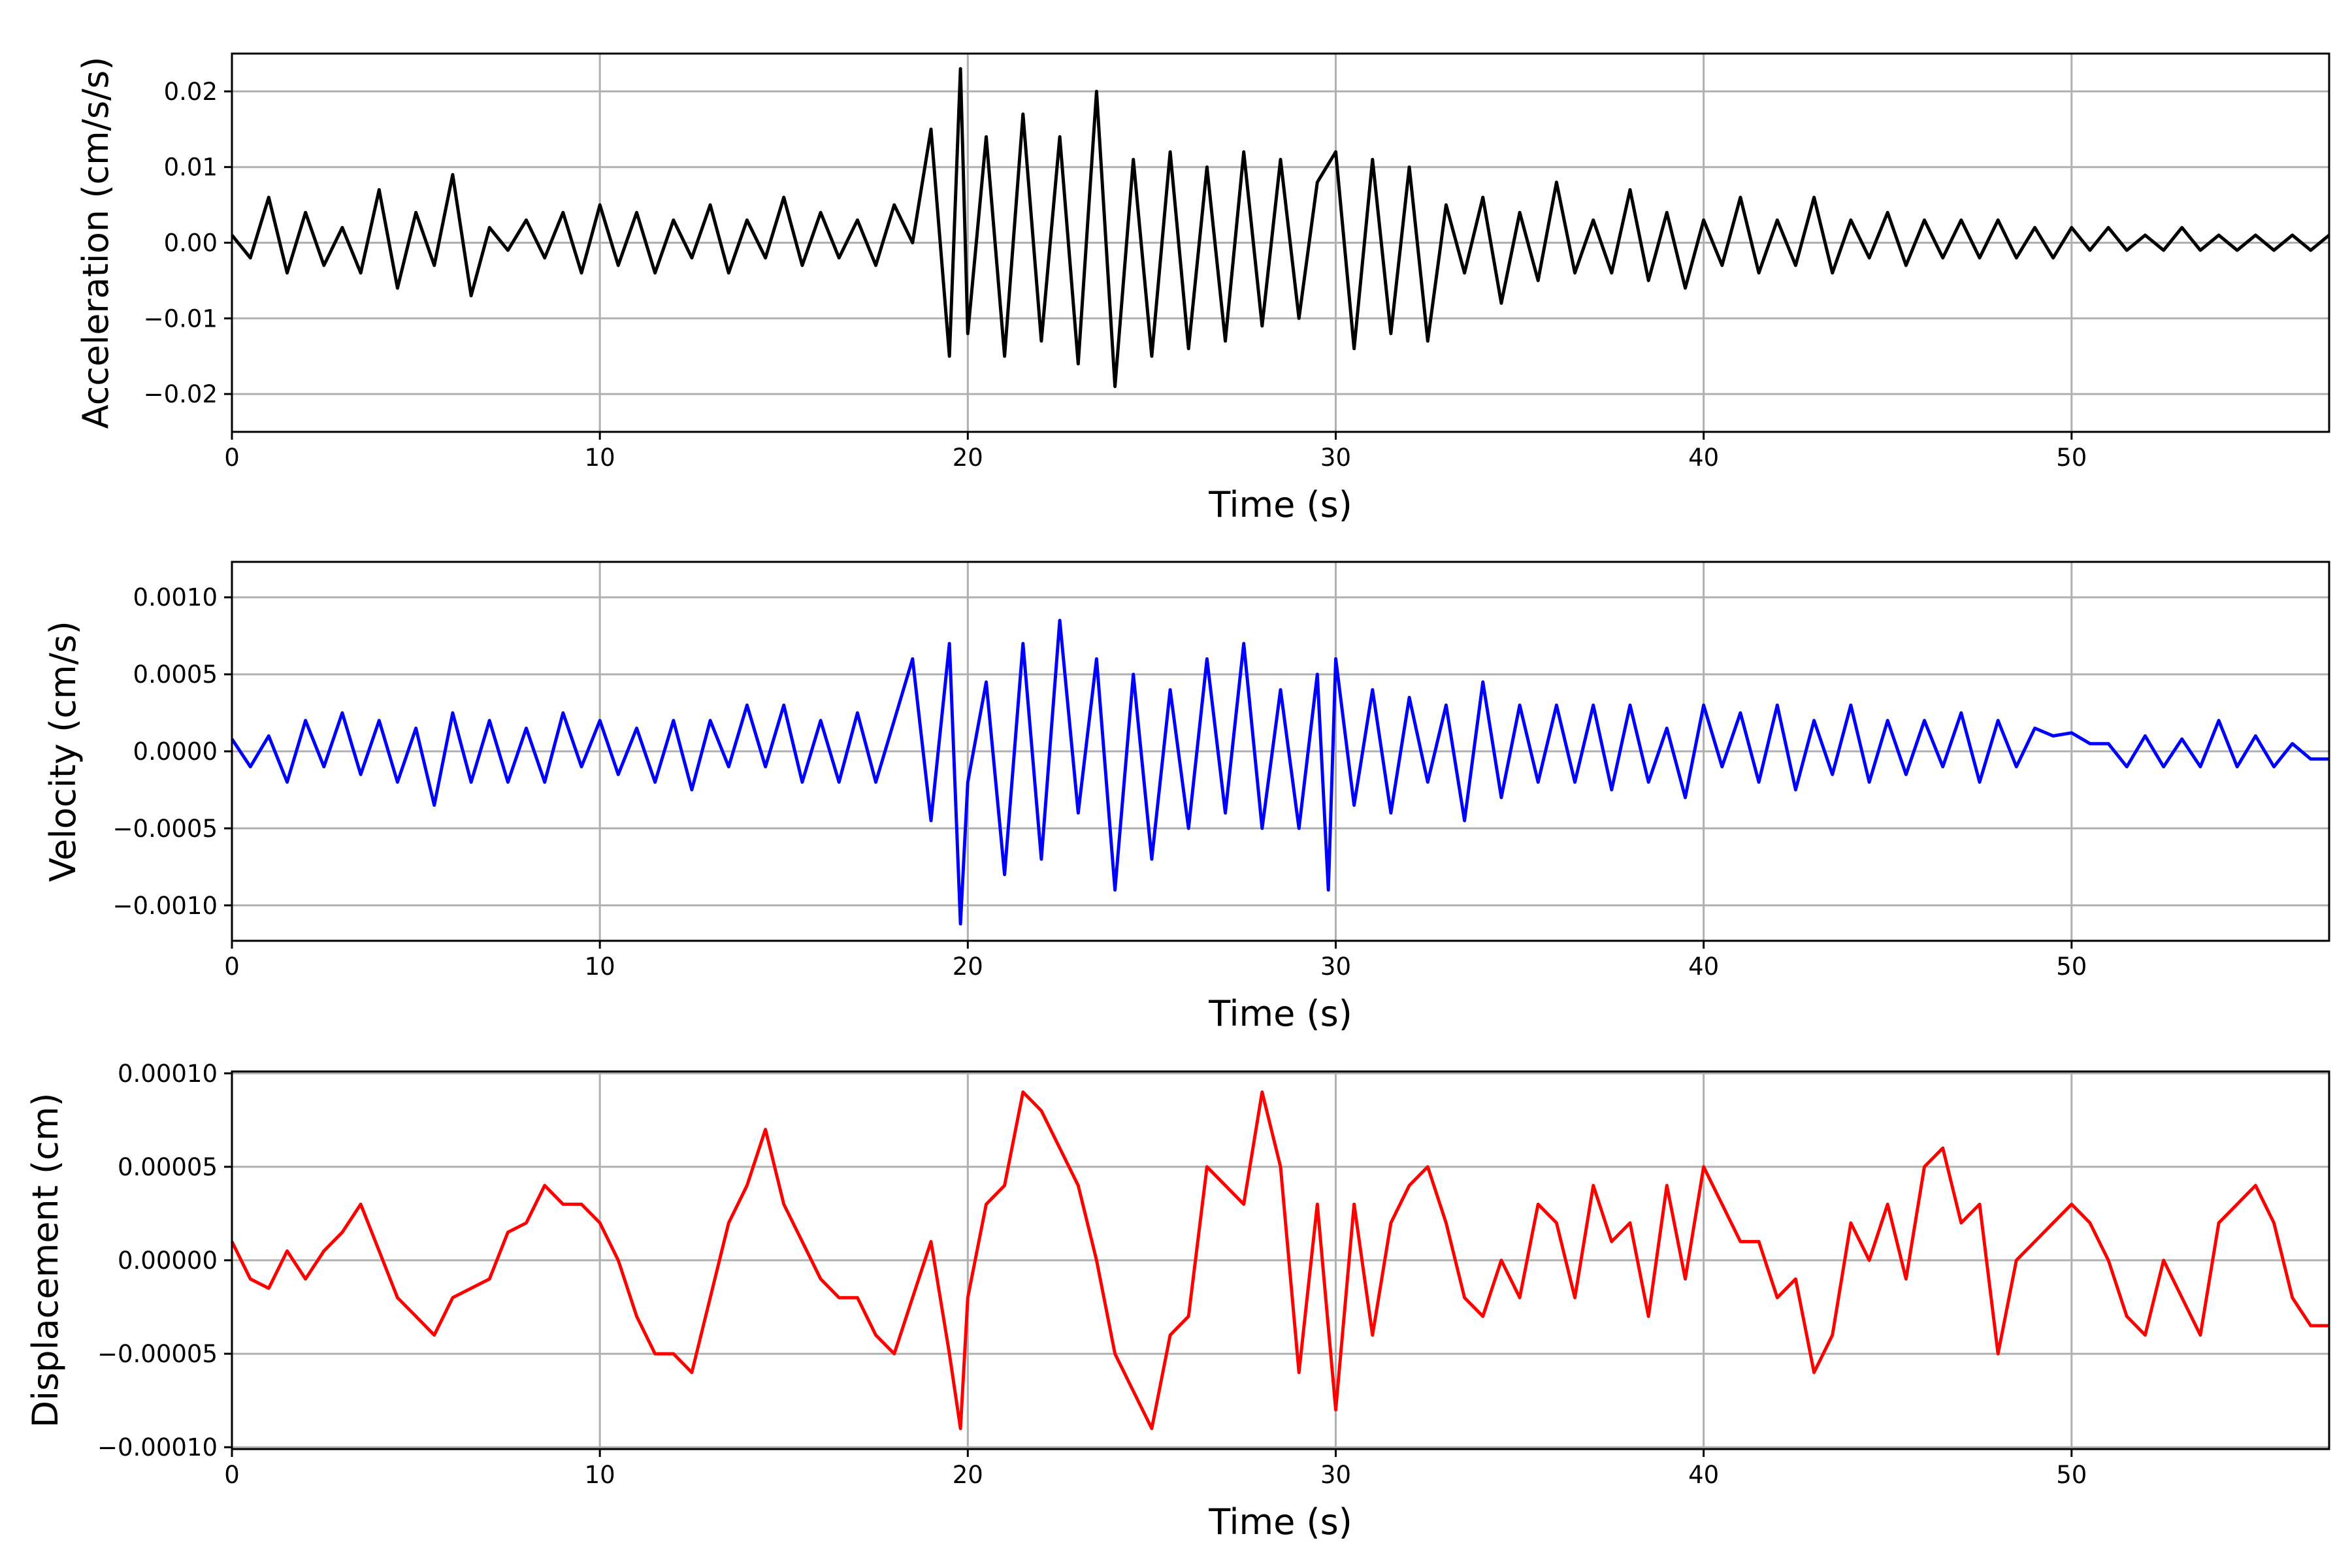 The image size is (2352, 1568). What do you see at coordinates (191, 92) in the screenshot?
I see `y-tick-label: 0.02` at bounding box center [191, 92].